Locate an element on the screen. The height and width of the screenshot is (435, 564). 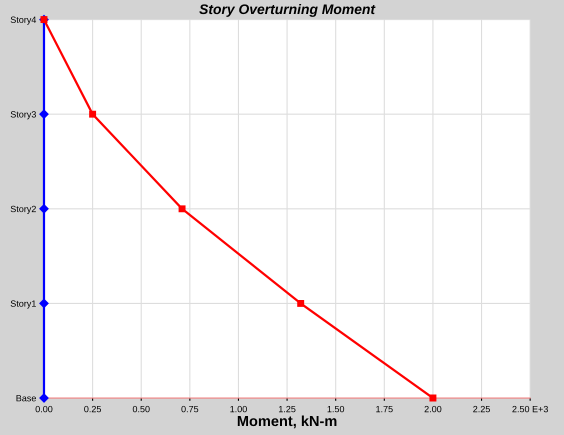
x-tick-label: 1.50 is located at coordinates (336, 409).